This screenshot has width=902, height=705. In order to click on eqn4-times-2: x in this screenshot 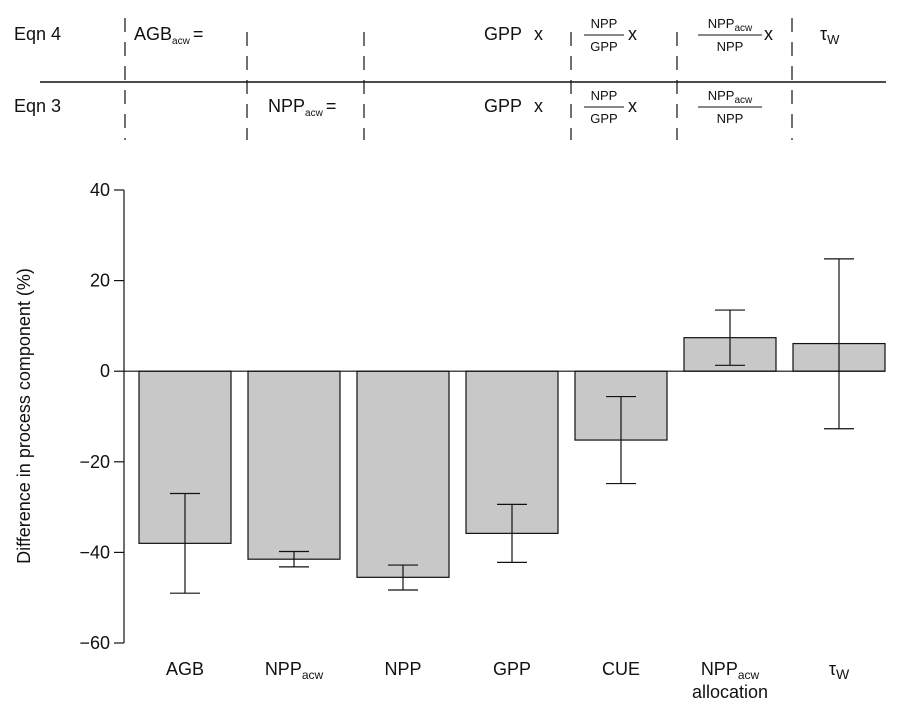, I will do `click(632, 34)`.